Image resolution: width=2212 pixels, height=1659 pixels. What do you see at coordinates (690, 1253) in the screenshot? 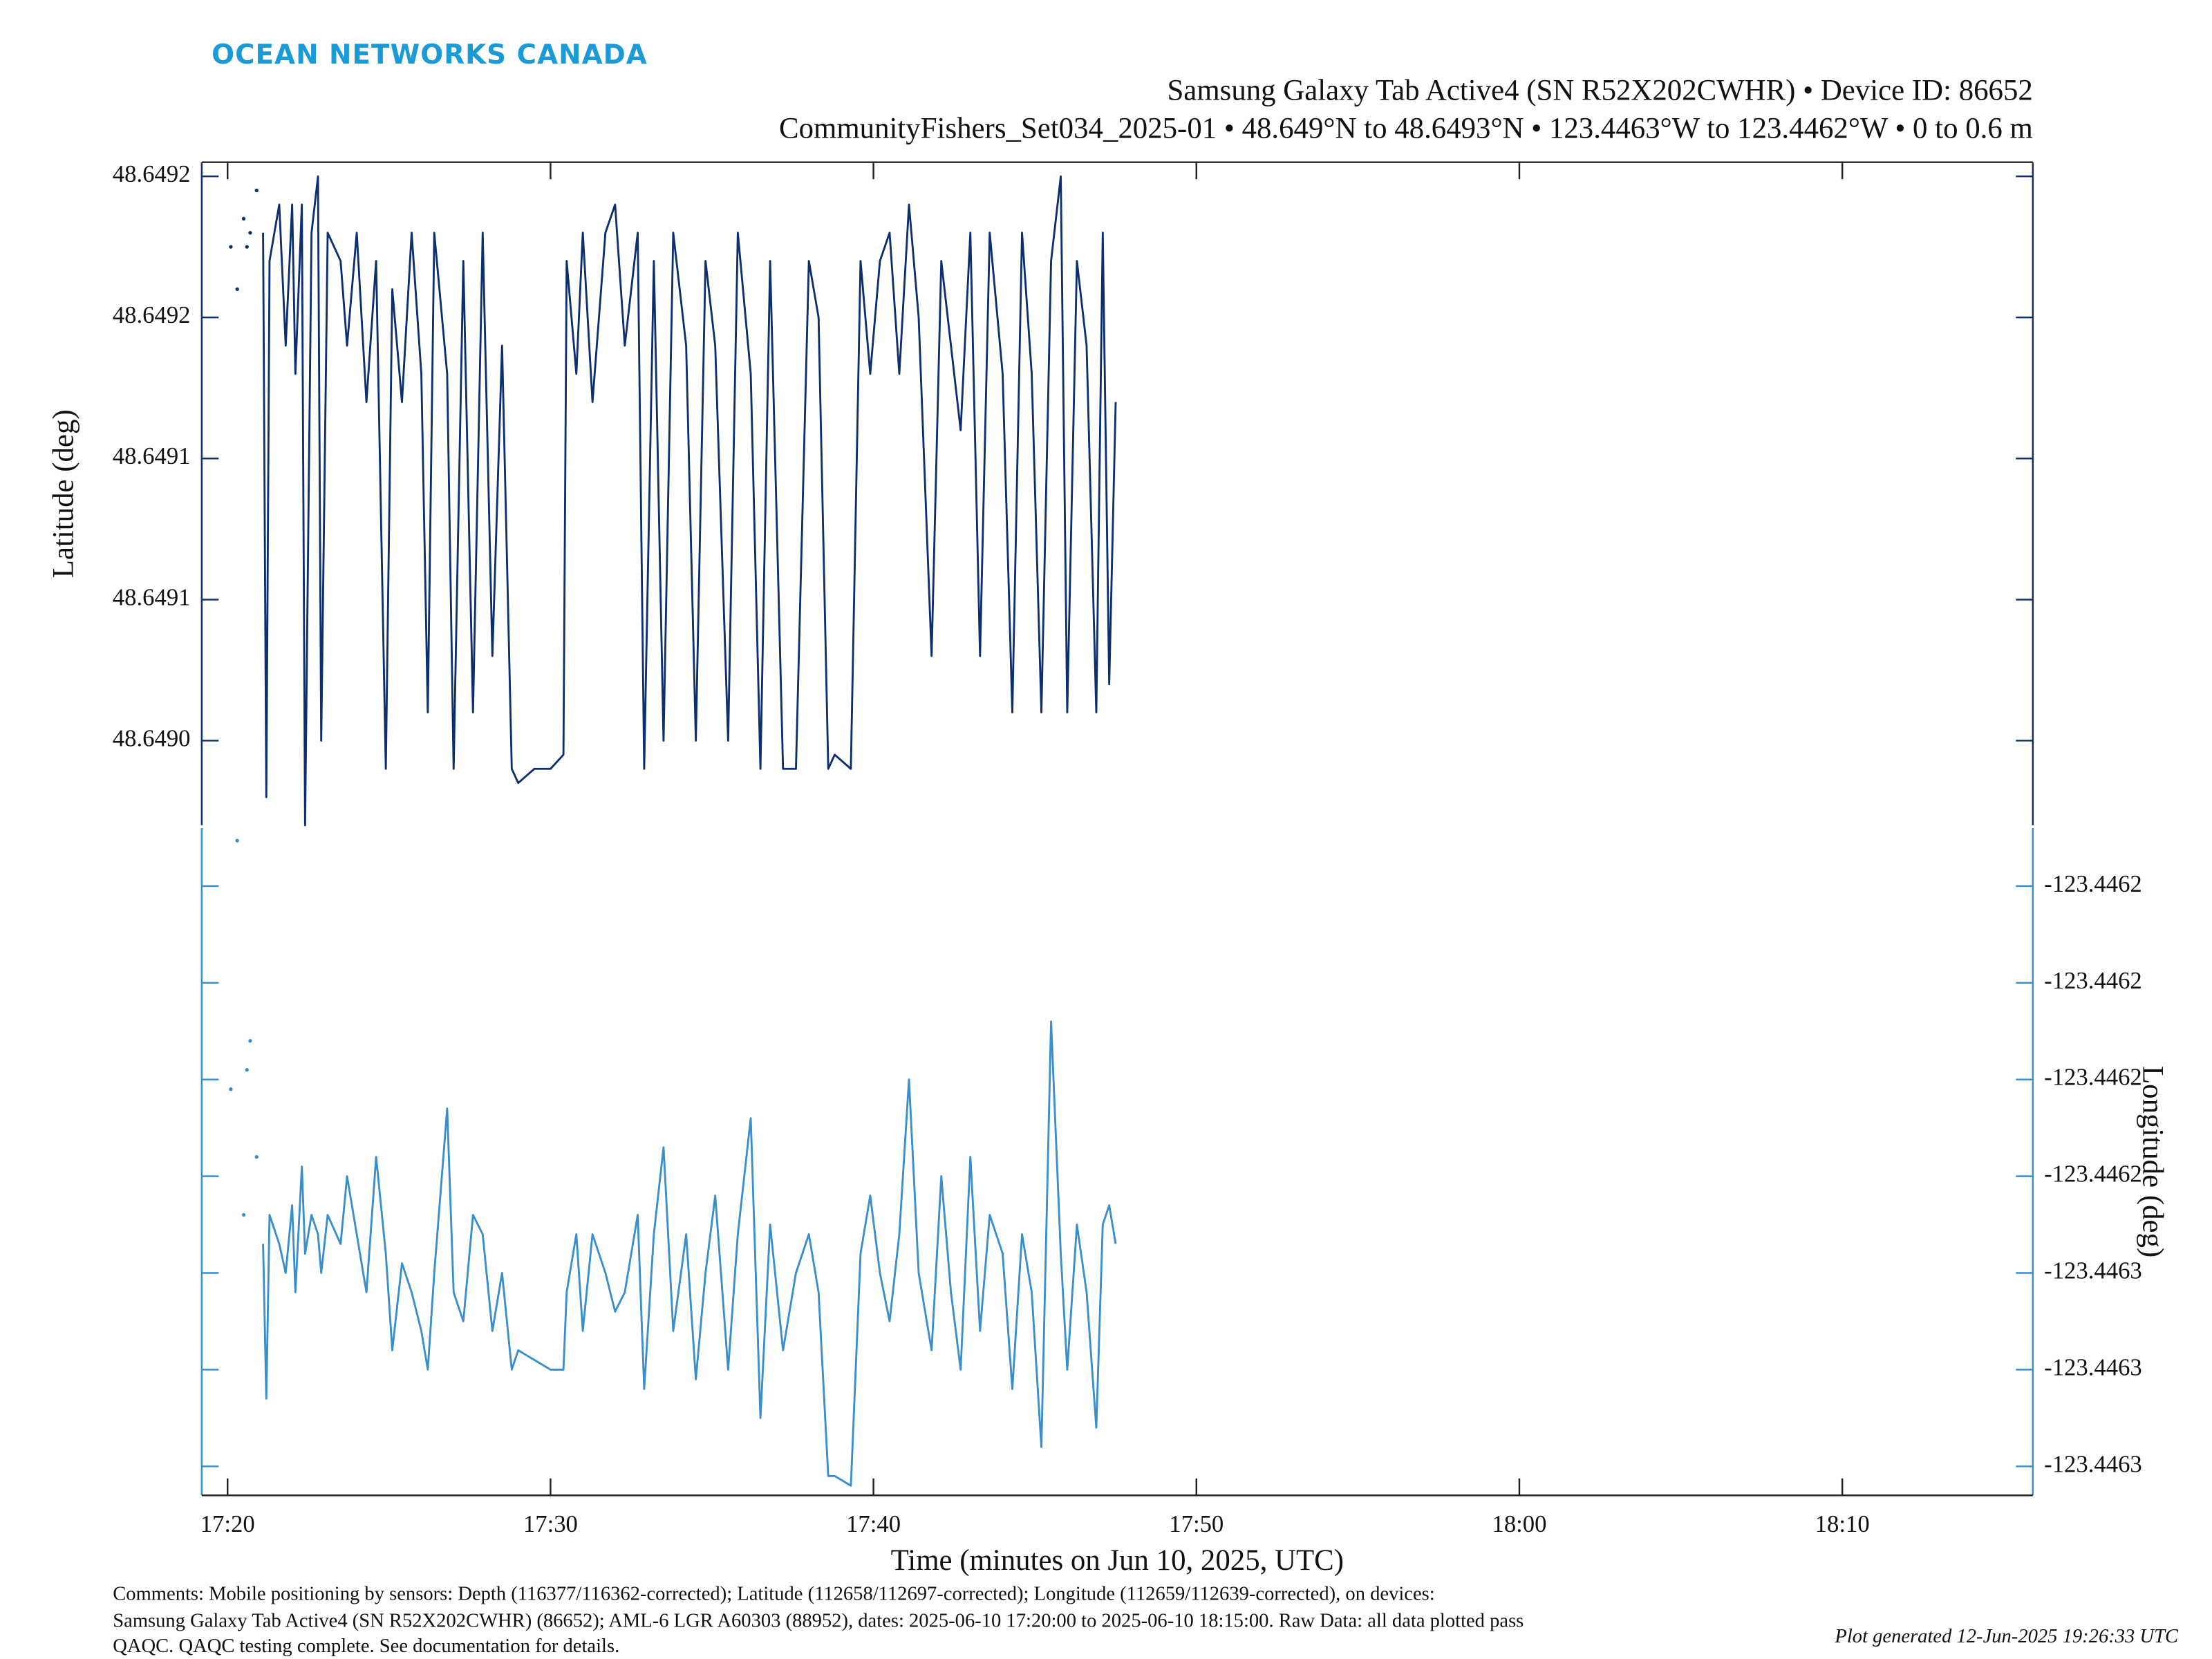
I see `data-line` at bounding box center [690, 1253].